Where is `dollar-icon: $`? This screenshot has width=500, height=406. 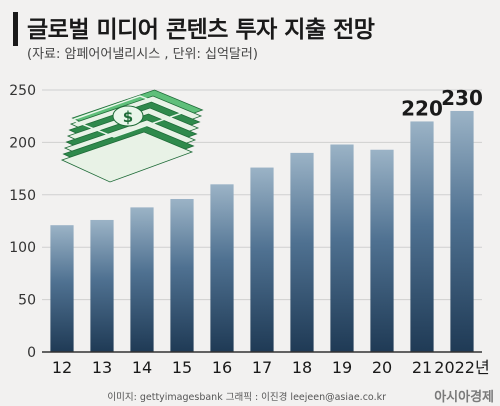 dollar-icon: $ is located at coordinates (128, 117).